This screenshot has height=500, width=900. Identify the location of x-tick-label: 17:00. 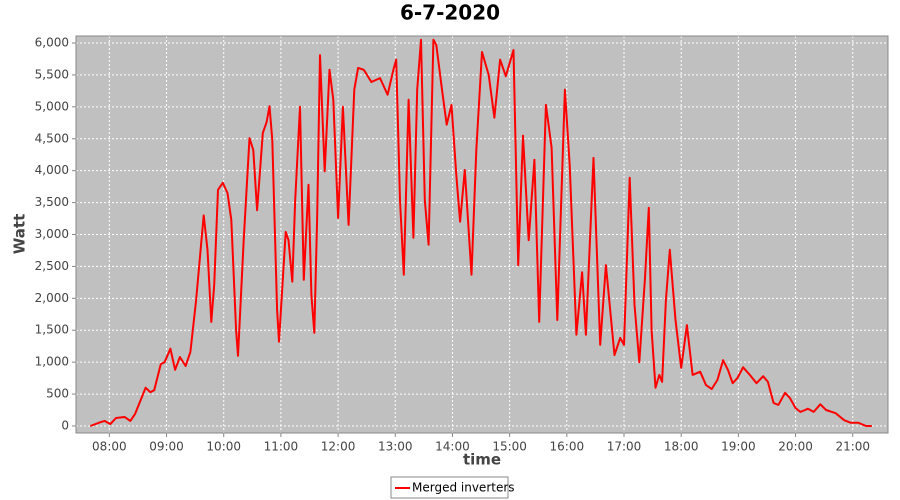
(624, 447).